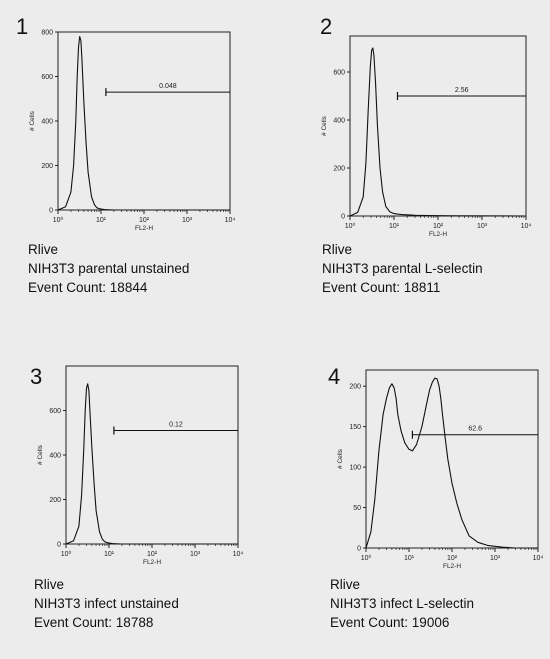 The image size is (550, 659). Describe the element at coordinates (381, 287) in the screenshot. I see `caption-event-count: Event Count: 18811` at that location.